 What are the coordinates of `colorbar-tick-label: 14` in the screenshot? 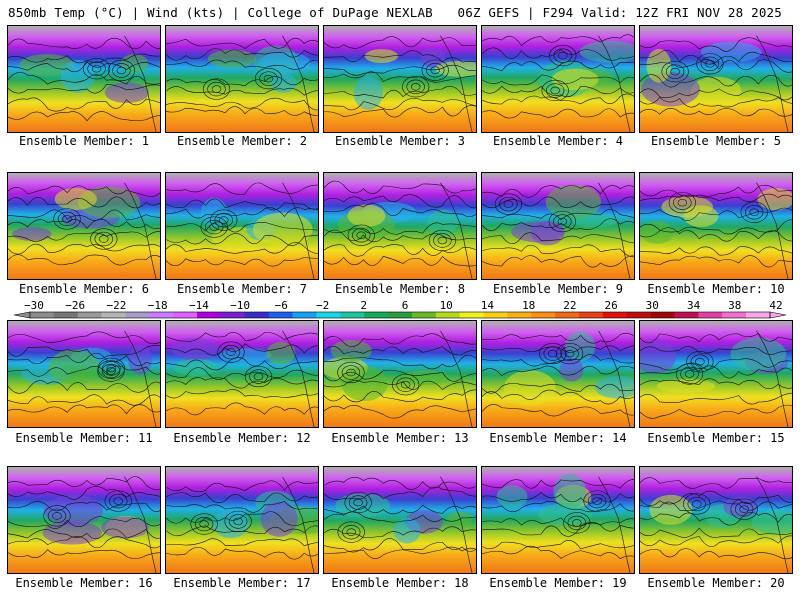 It's located at (488, 305).